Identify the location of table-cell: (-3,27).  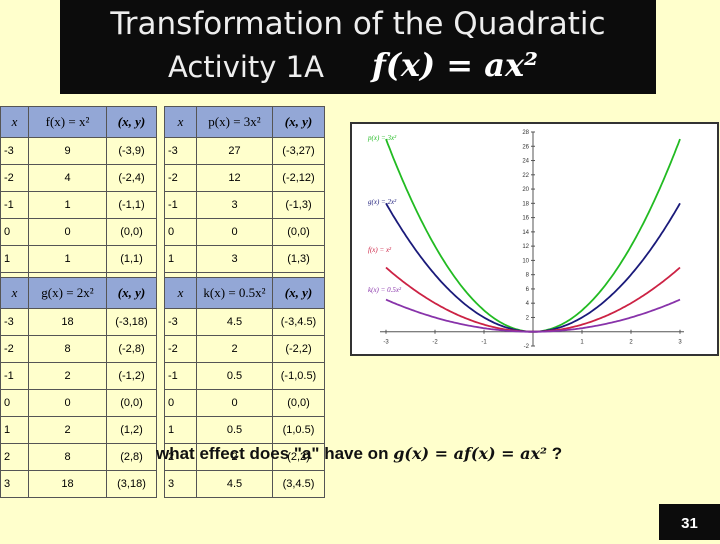
(298, 151).